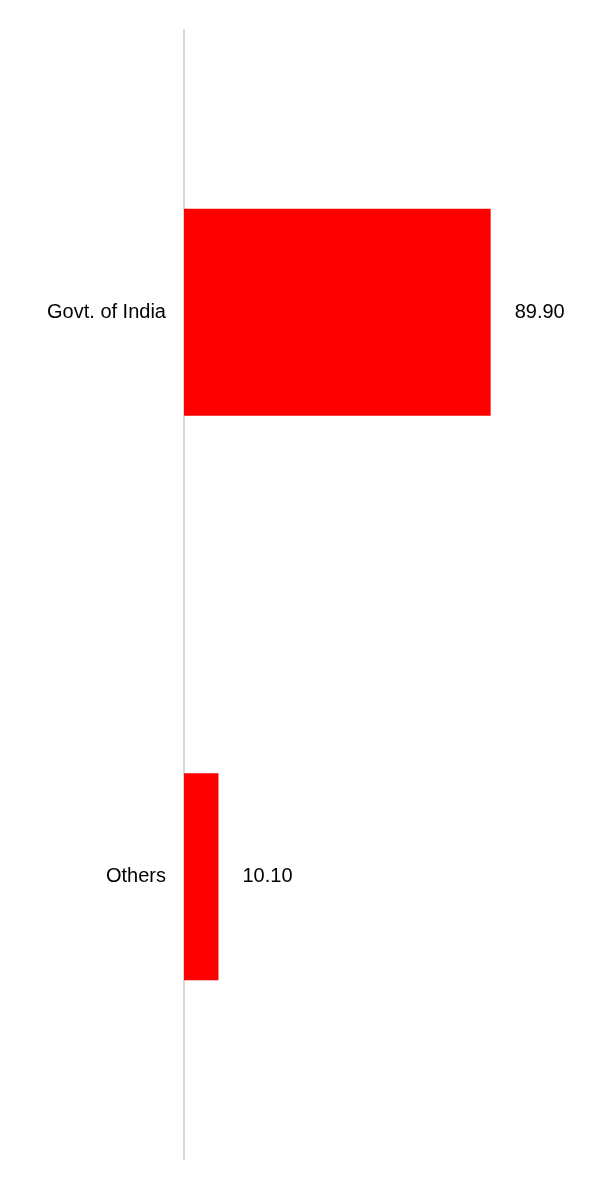 This screenshot has width=598, height=1189. What do you see at coordinates (107, 310) in the screenshot?
I see `y-tick-label: Govt. of India` at bounding box center [107, 310].